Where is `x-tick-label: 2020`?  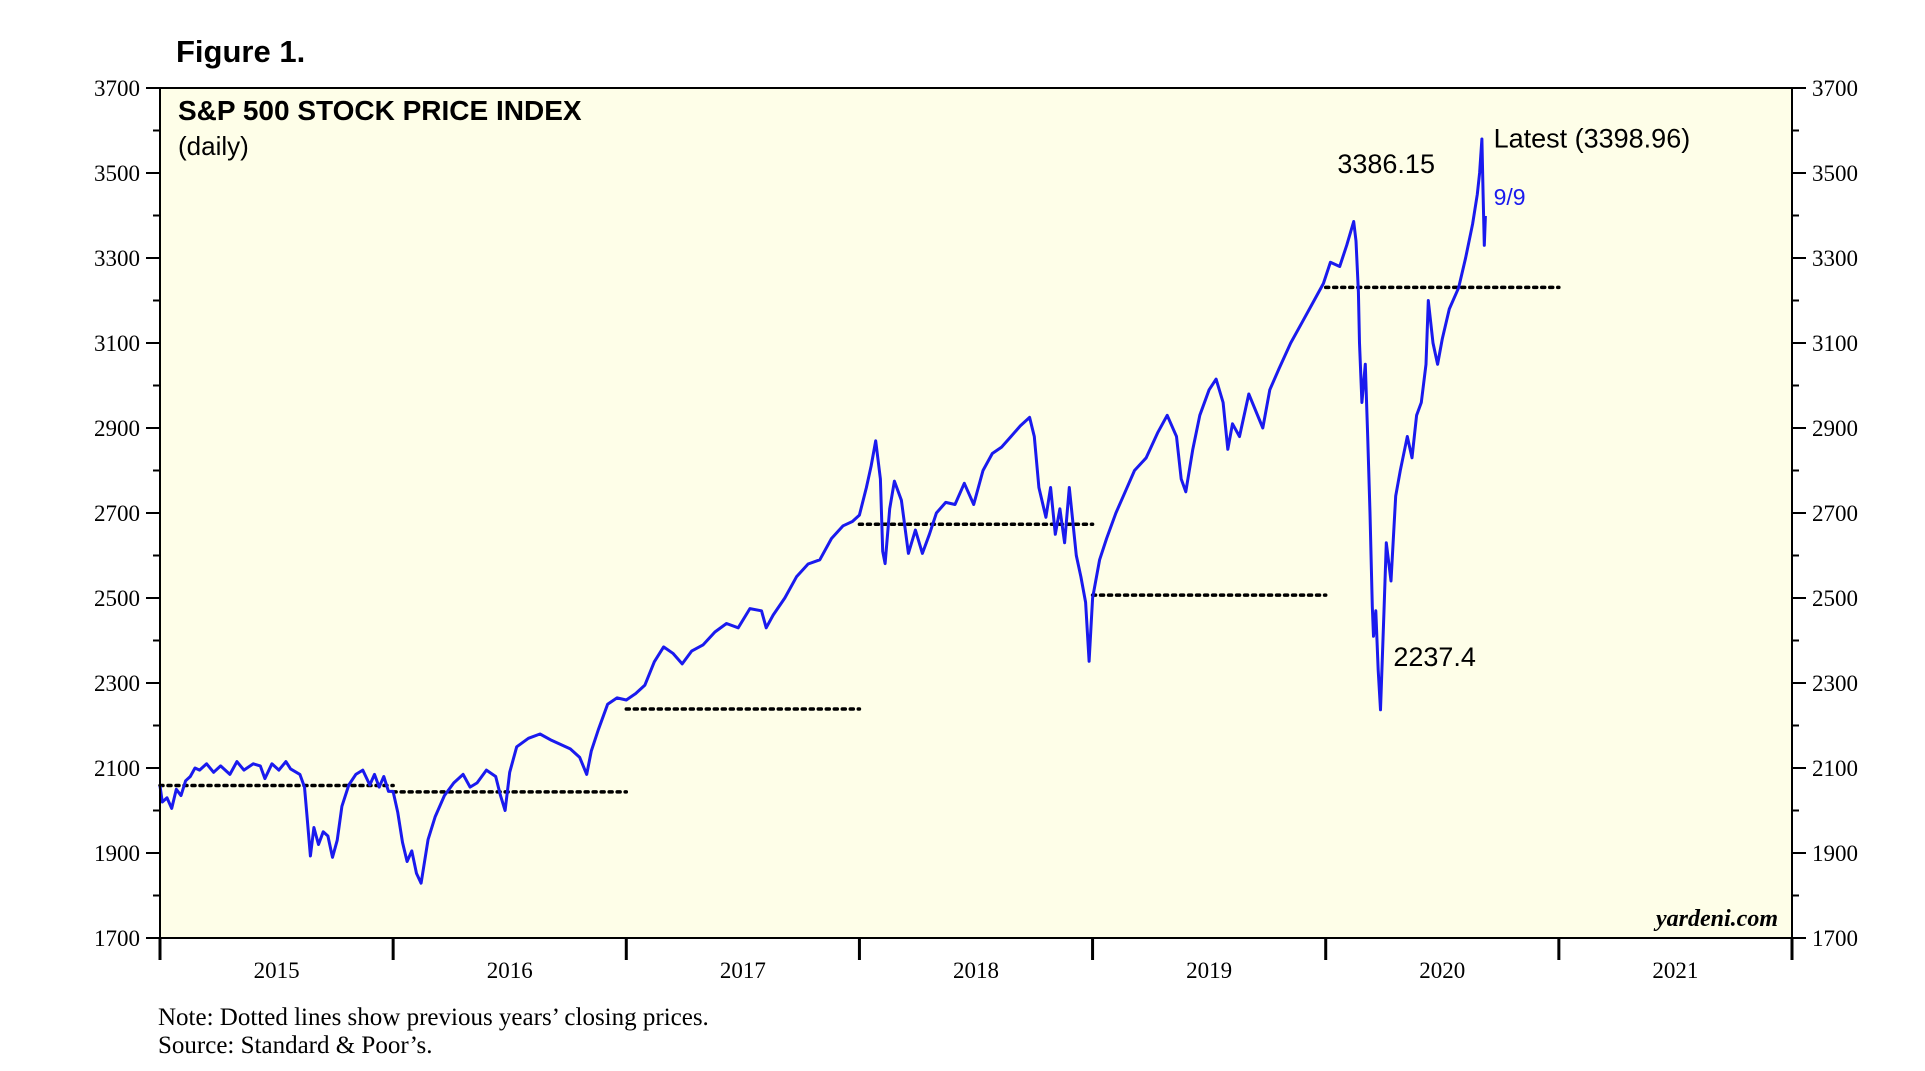
x-tick-label: 2020 is located at coordinates (1442, 970).